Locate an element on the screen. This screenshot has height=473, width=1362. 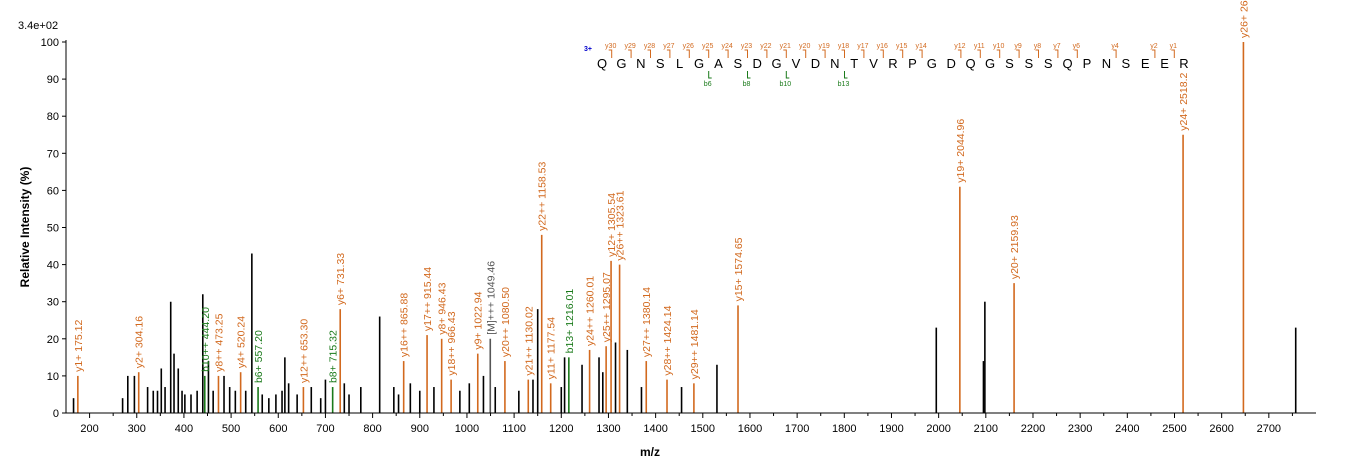
y-tick-label: 100 is located at coordinates (50, 43).